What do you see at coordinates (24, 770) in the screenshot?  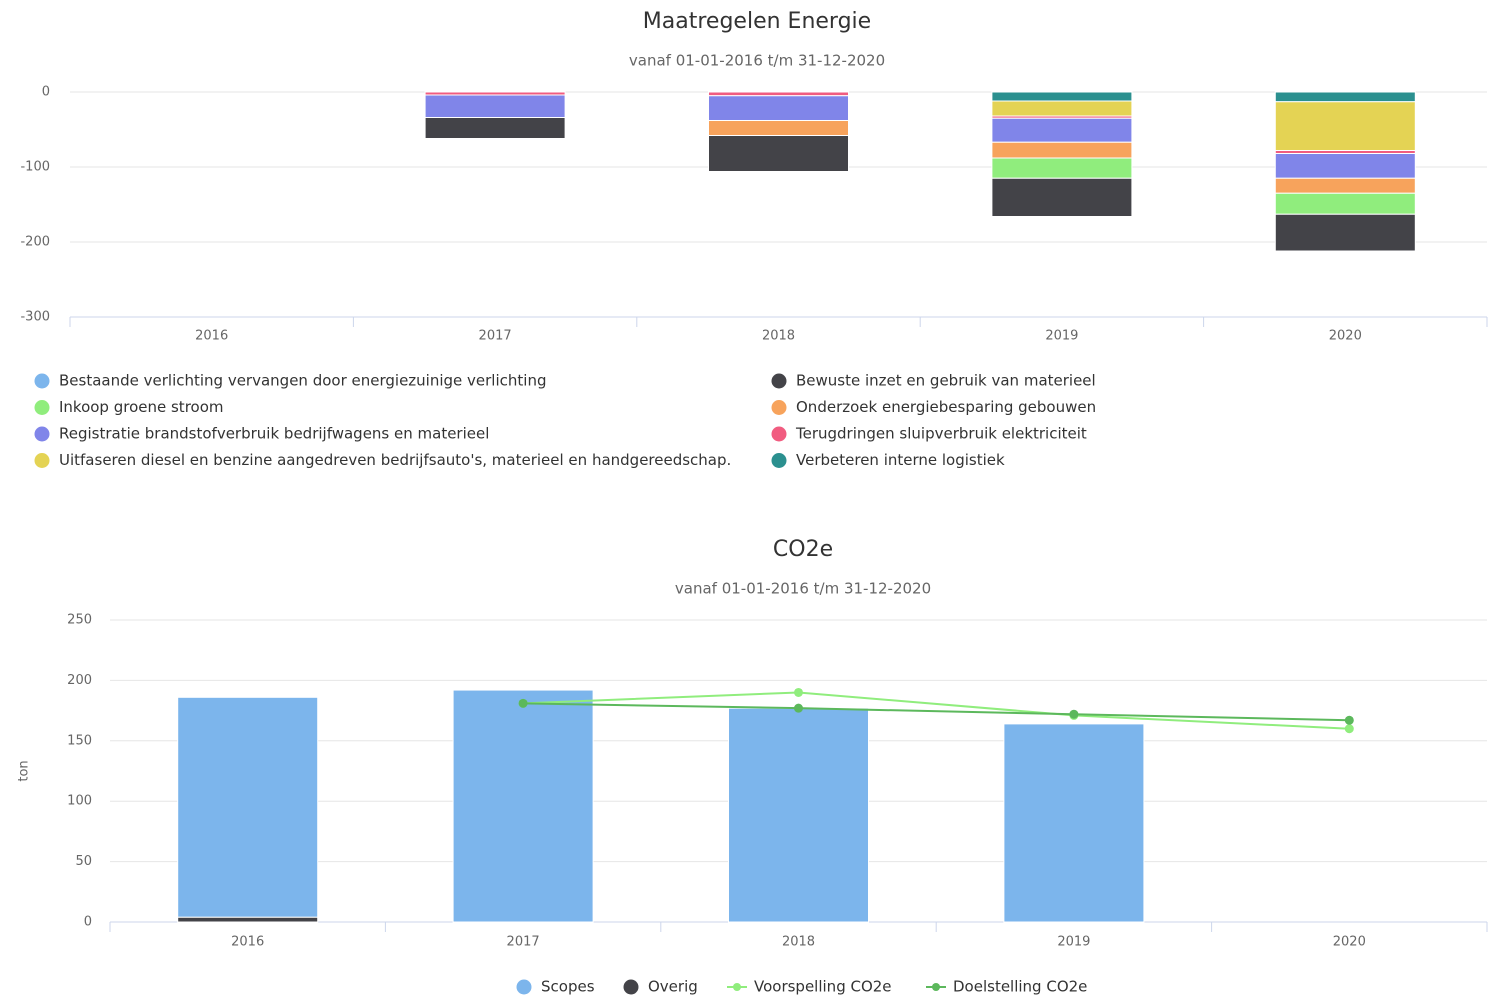 I see `y-axis-label: ton` at bounding box center [24, 770].